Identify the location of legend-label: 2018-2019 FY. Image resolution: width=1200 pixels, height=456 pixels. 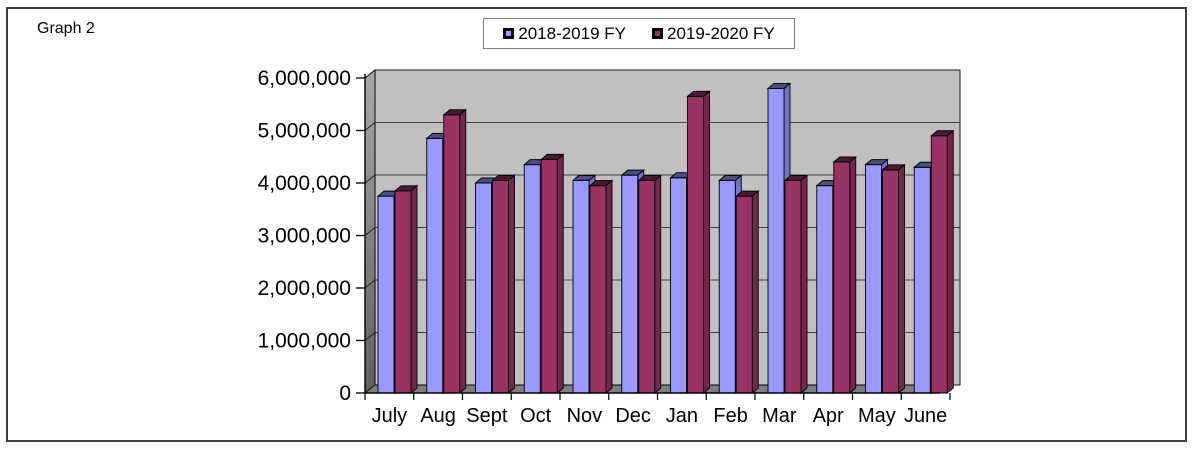
(572, 33).